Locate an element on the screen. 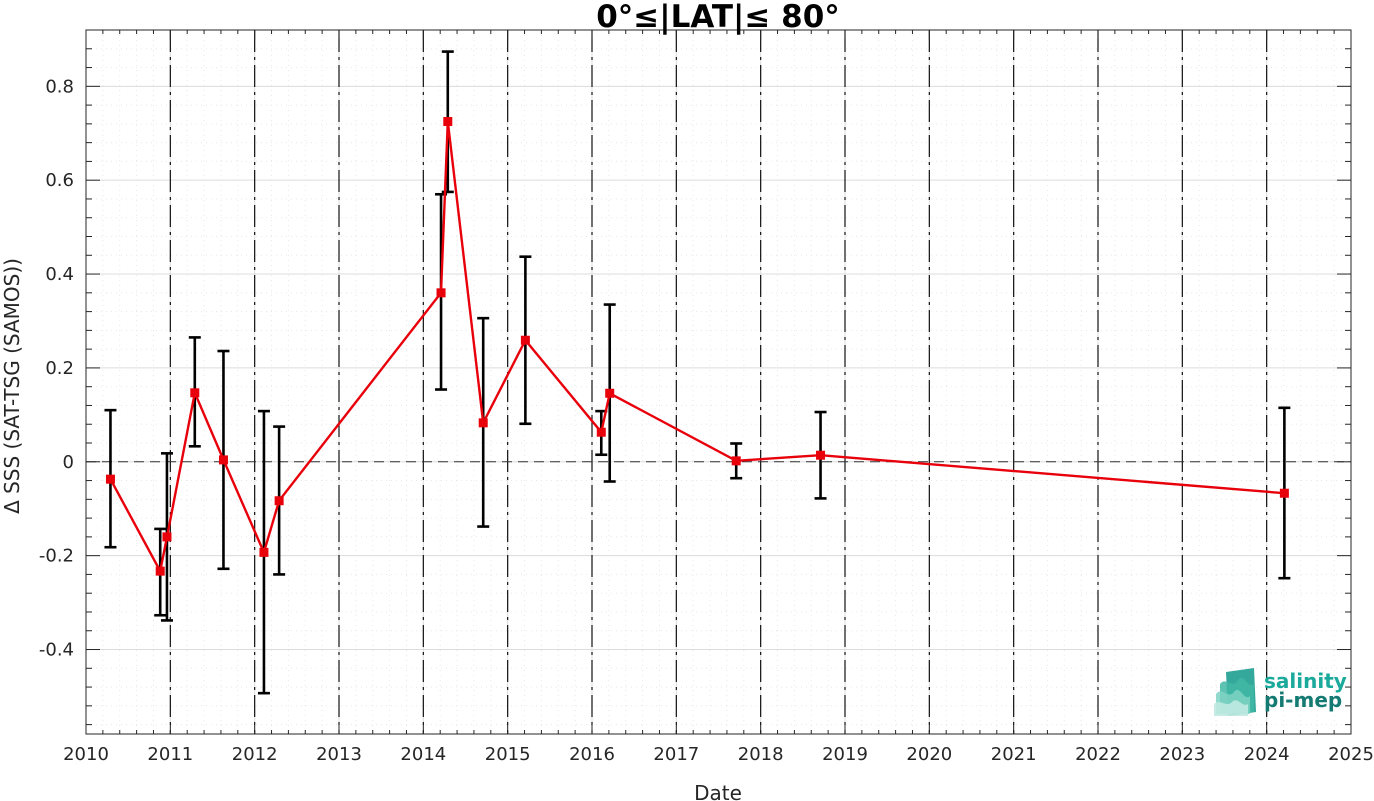 This screenshot has height=801, width=1374. x-tick-label: 2014 is located at coordinates (423, 754).